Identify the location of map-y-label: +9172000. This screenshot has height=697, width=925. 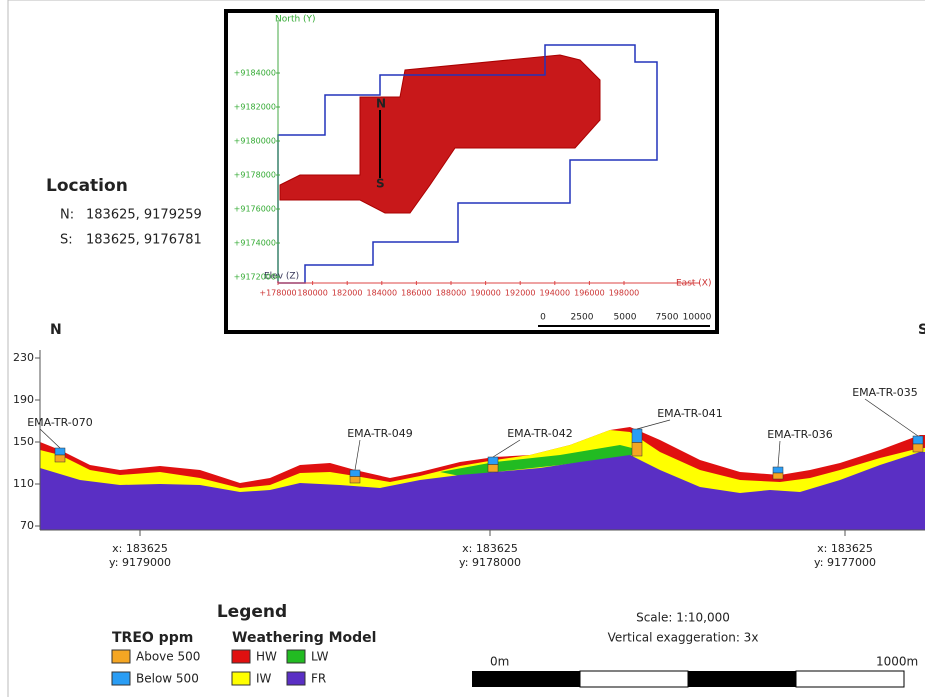
(255, 277).